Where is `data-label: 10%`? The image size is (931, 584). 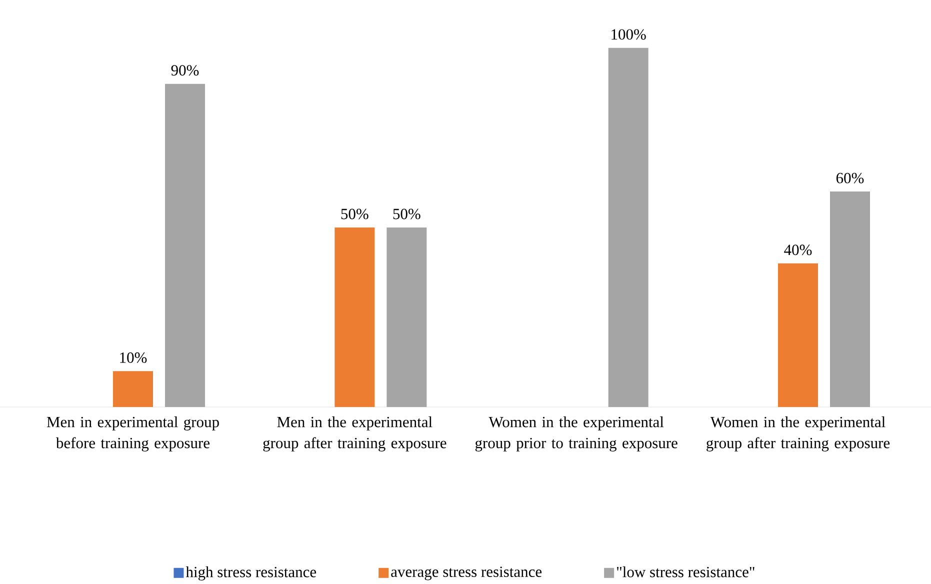
data-label: 10% is located at coordinates (133, 357).